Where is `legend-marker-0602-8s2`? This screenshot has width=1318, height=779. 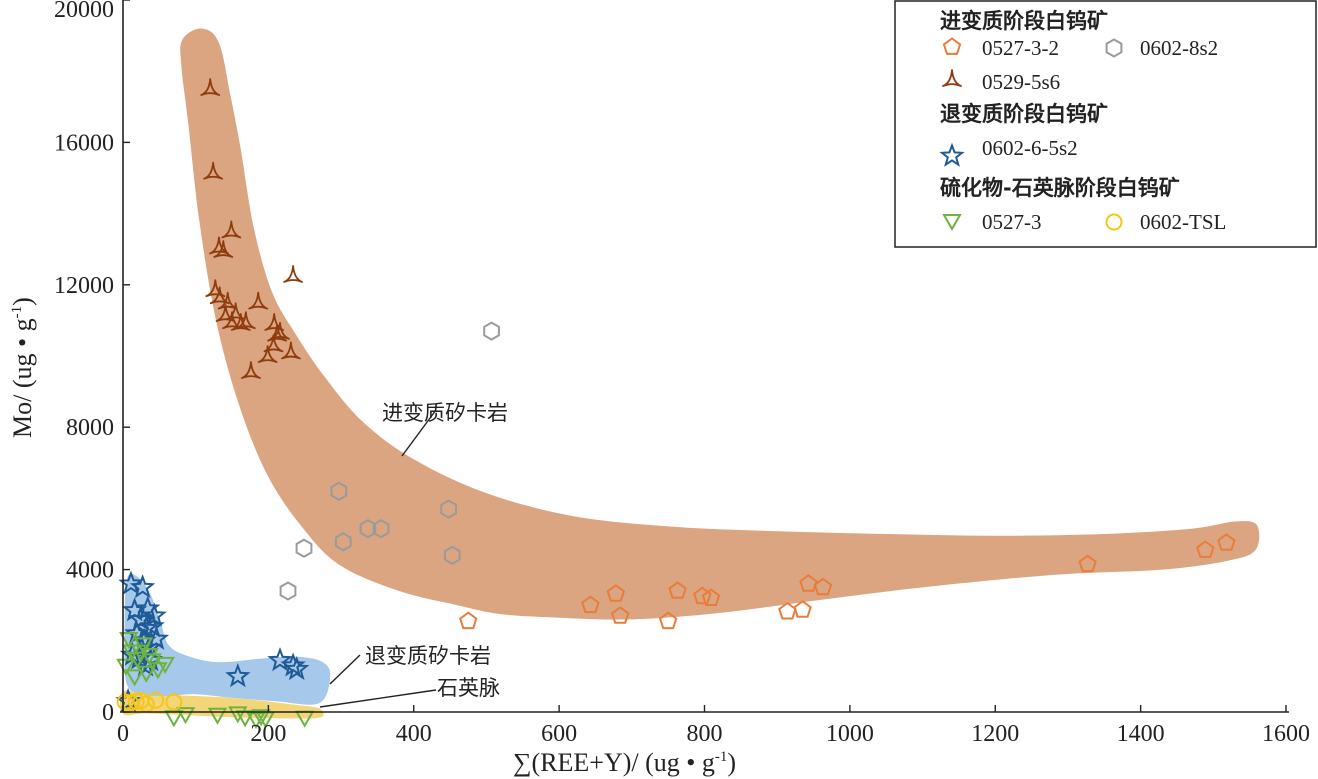
legend-marker-0602-8s2 is located at coordinates (1114, 48).